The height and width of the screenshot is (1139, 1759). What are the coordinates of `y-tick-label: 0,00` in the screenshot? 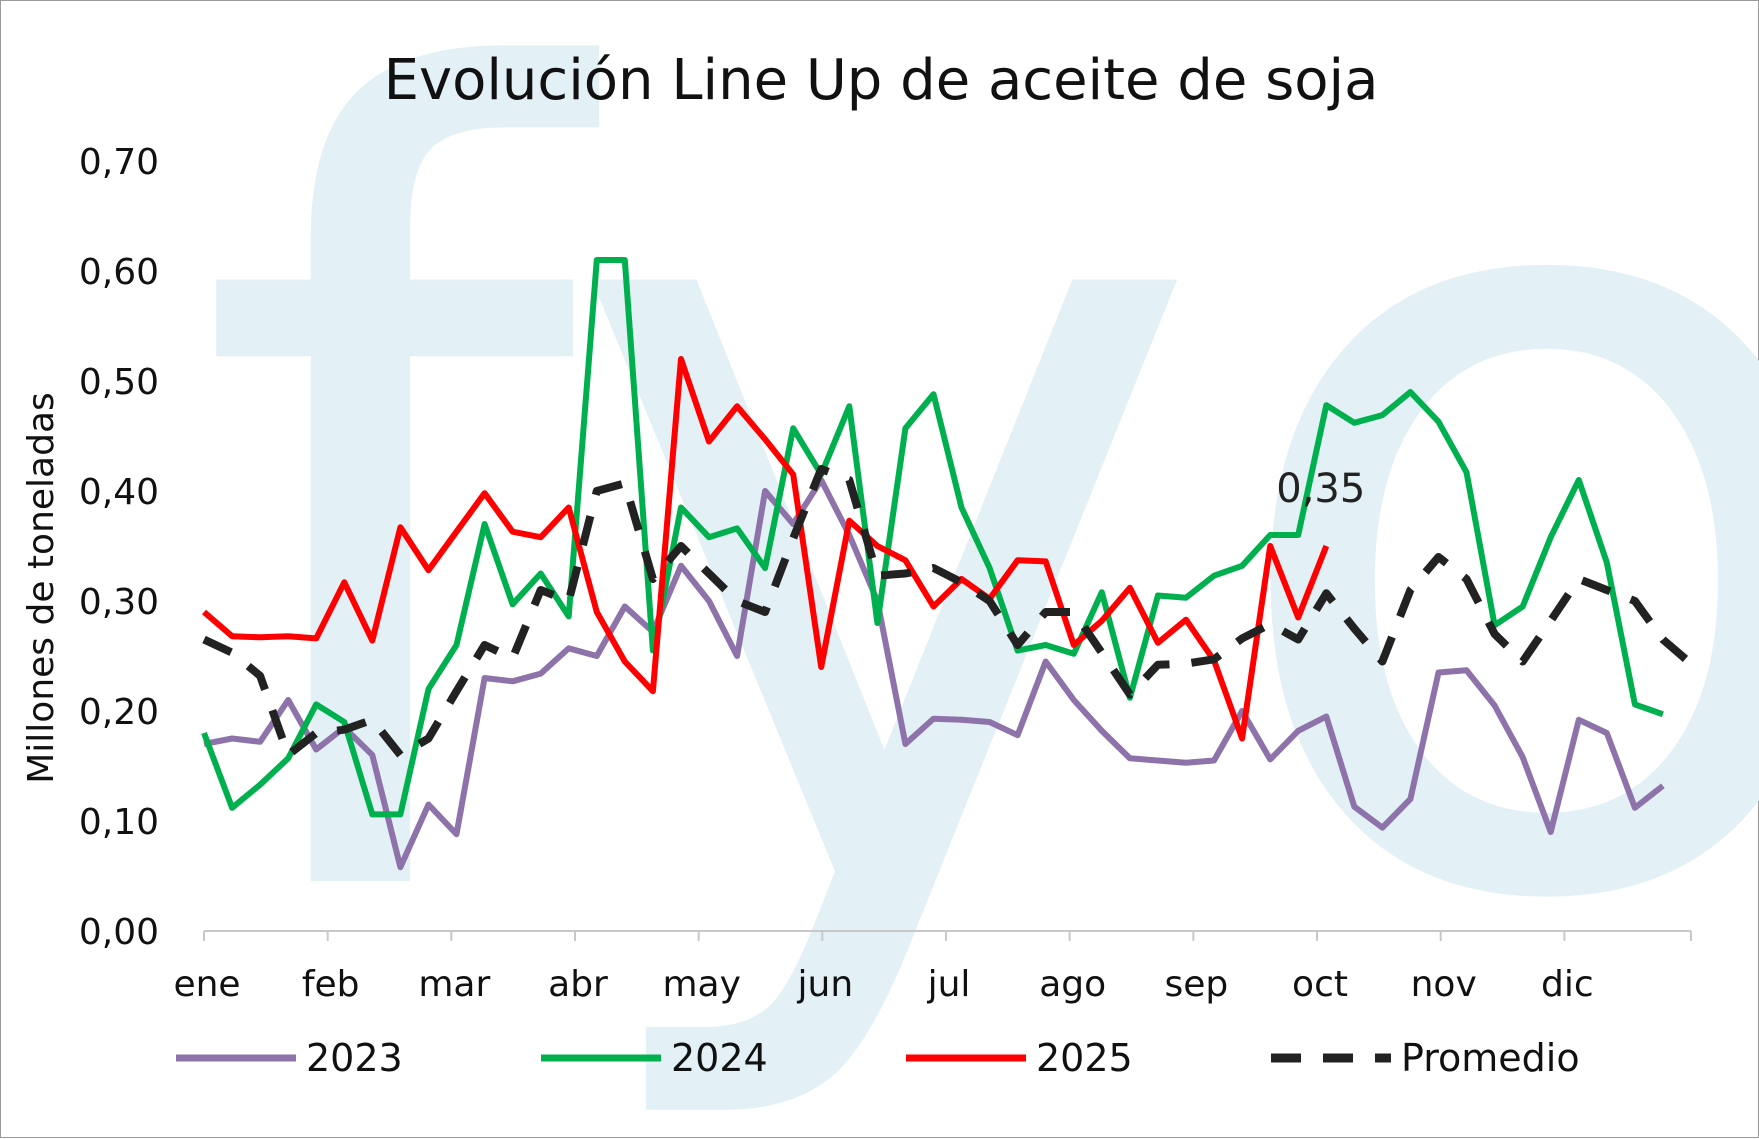 It's located at (119, 932).